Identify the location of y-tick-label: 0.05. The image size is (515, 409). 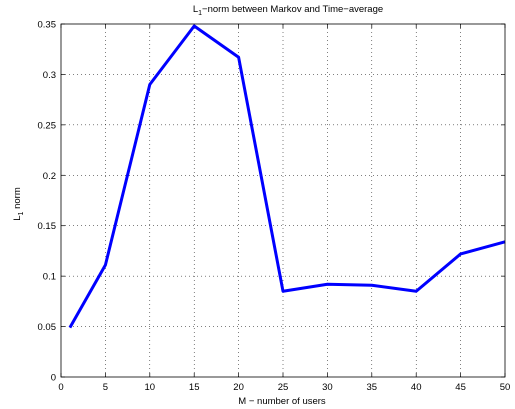
(47, 327).